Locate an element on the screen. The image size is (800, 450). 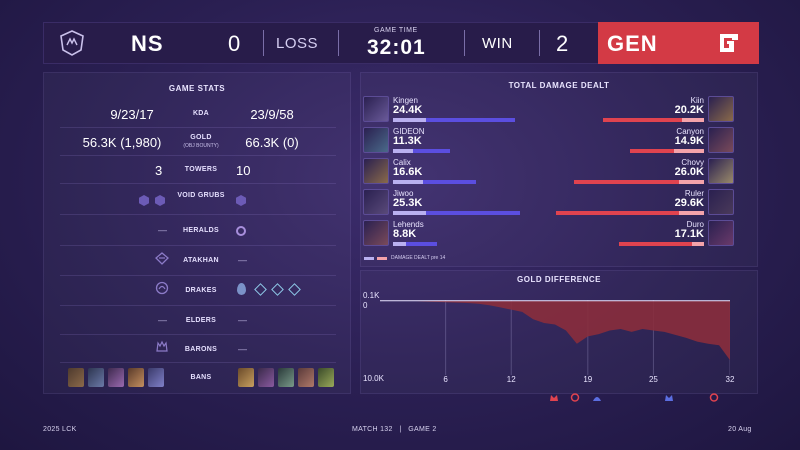
gold-label: GOLD is located at coordinates (201, 137).